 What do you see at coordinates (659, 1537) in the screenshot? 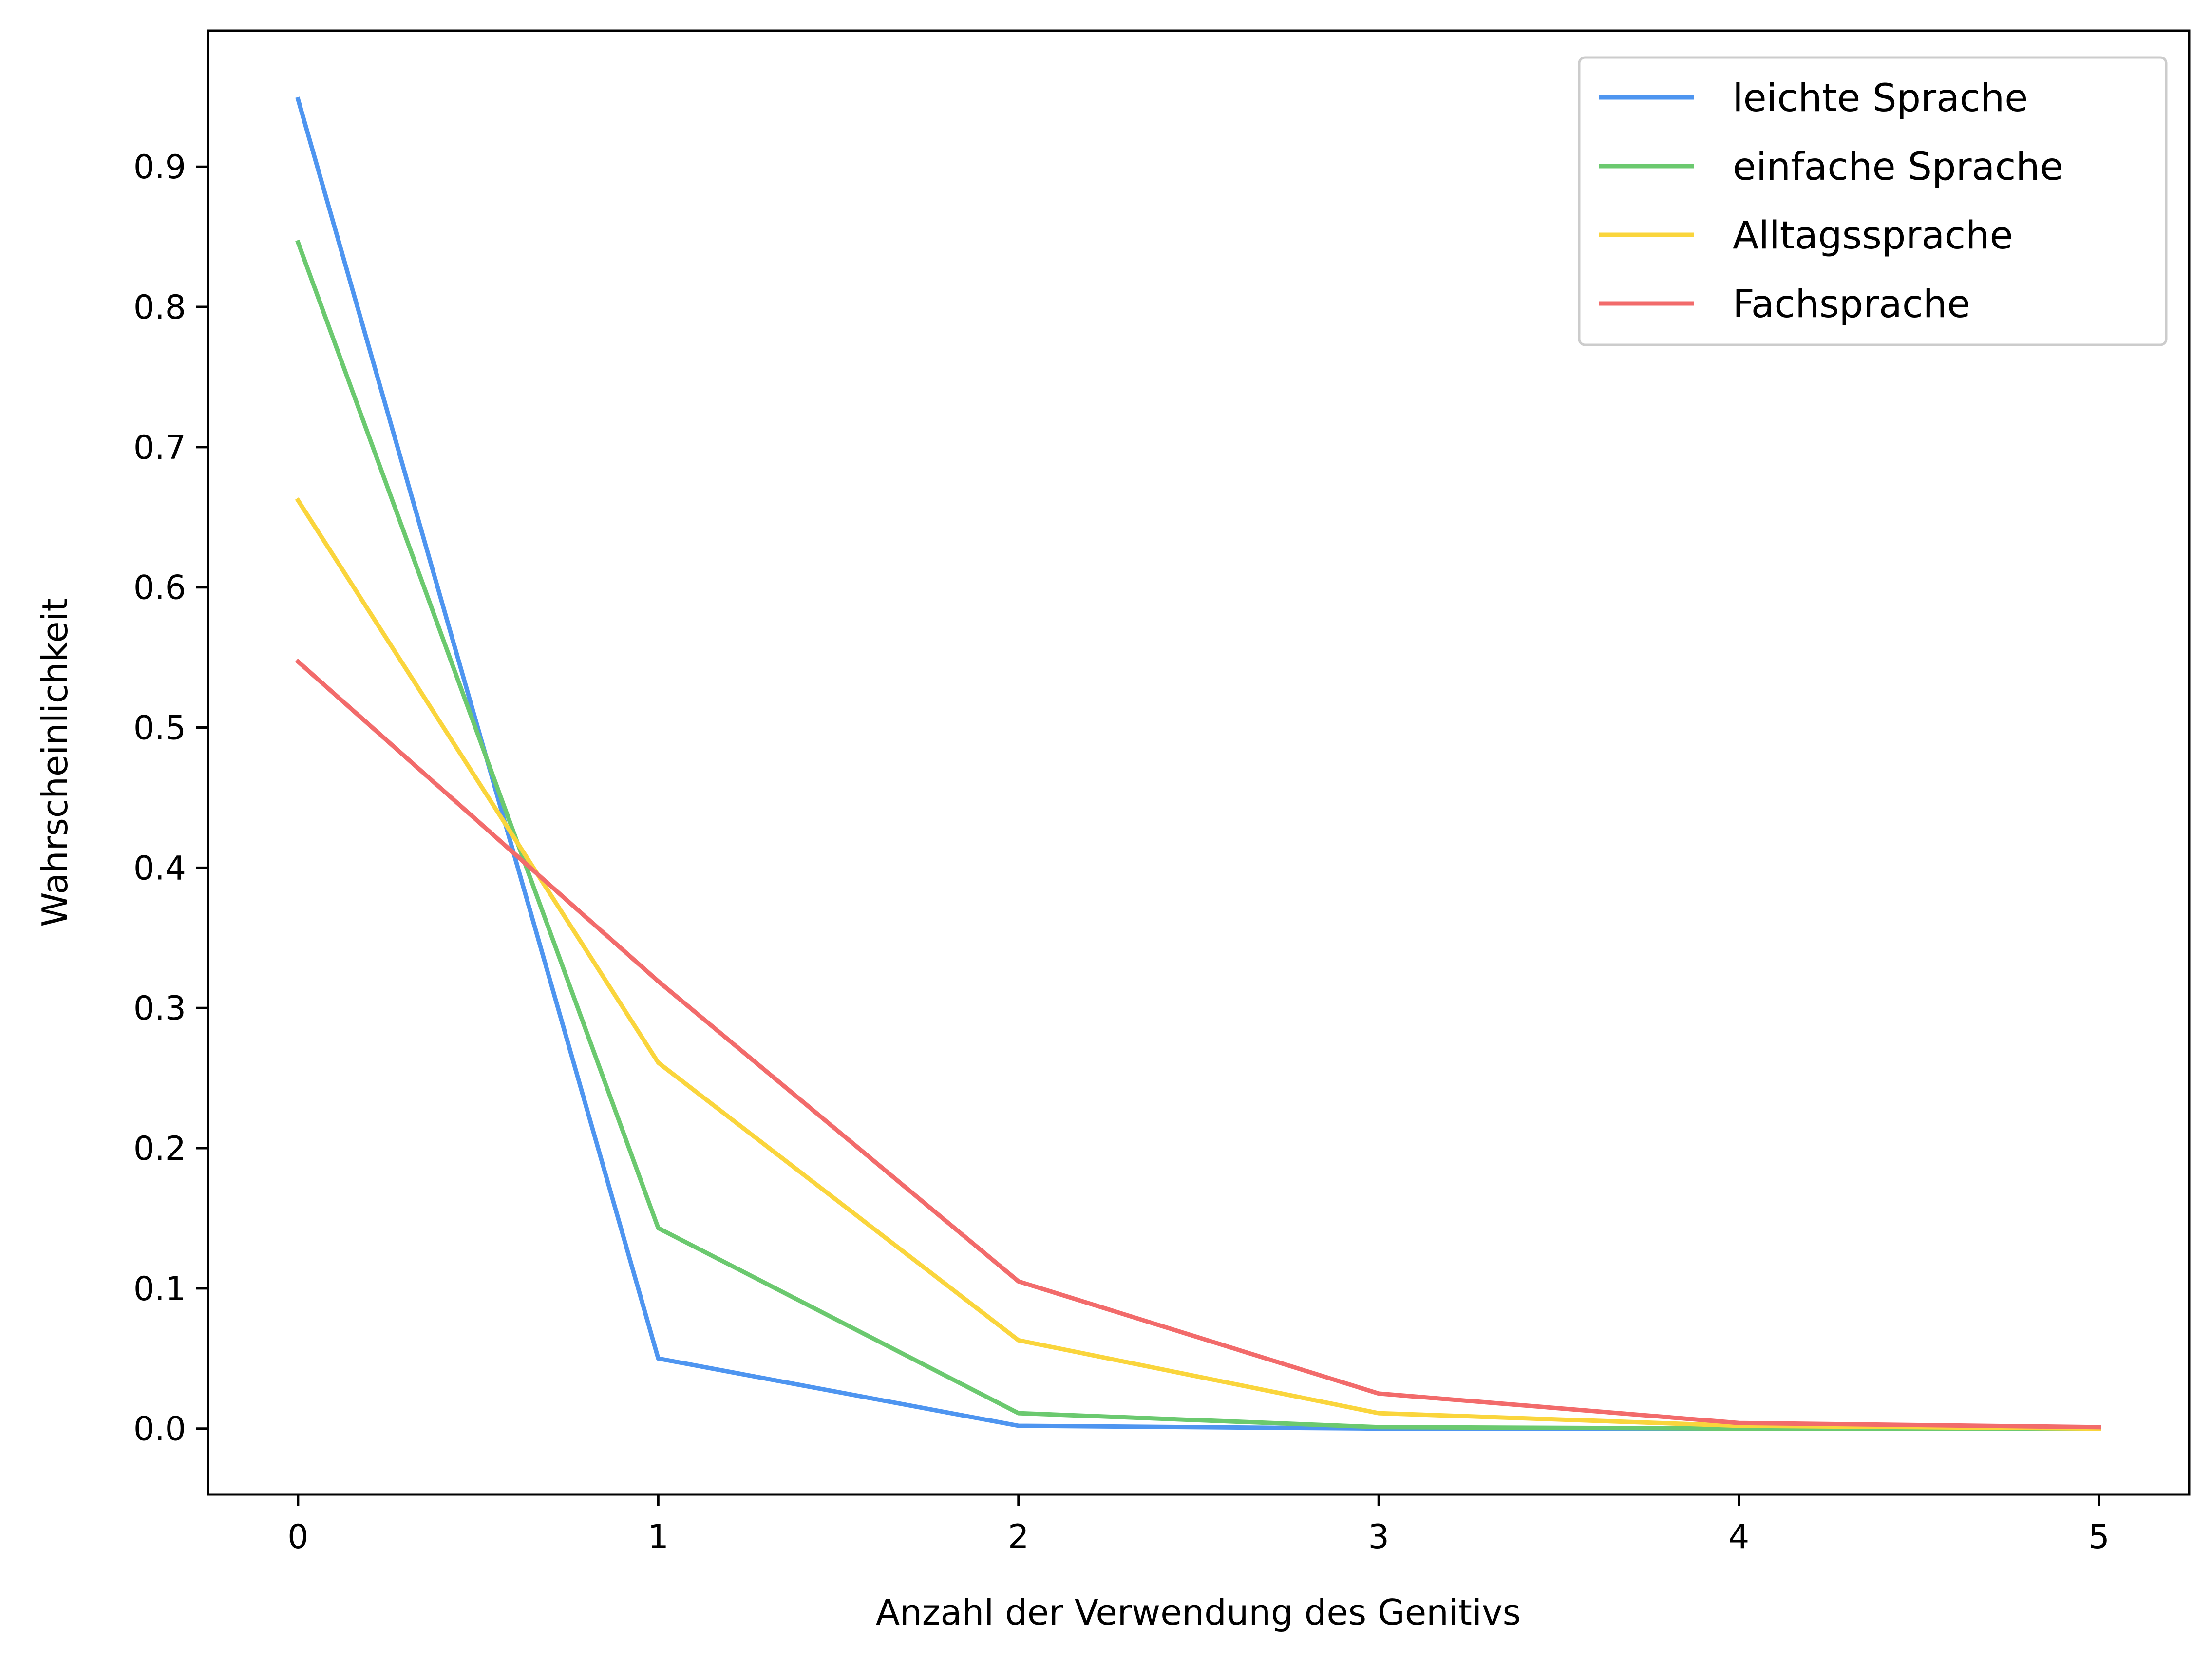
I see `x-tick-label-1: 1` at bounding box center [659, 1537].